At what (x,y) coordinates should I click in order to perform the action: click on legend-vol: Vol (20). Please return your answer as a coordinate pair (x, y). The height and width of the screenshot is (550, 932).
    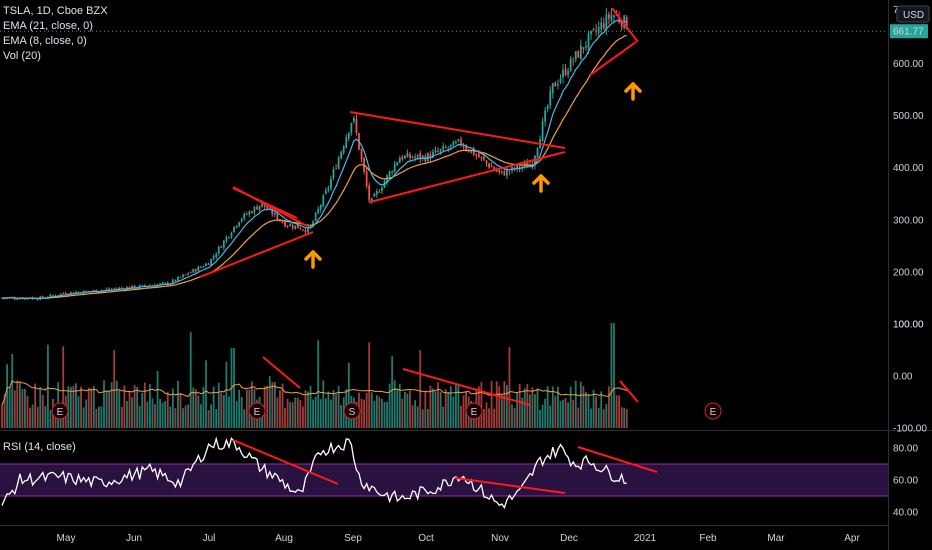
    Looking at the image, I should click on (22, 56).